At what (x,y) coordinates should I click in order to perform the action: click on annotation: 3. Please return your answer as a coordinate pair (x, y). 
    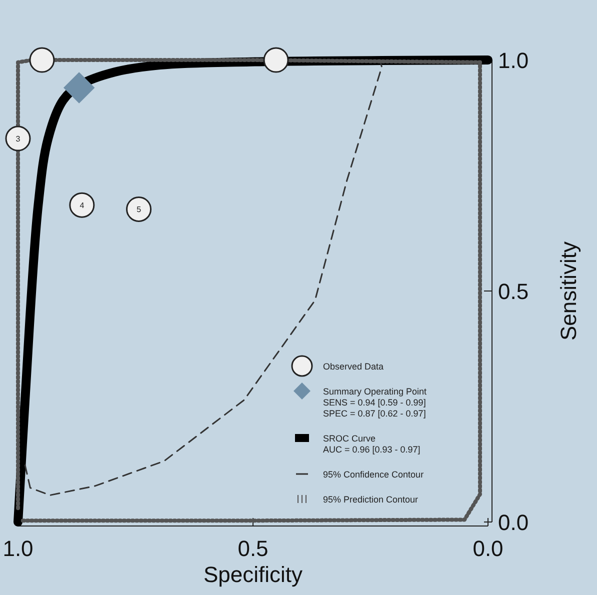
    Looking at the image, I should click on (18, 139).